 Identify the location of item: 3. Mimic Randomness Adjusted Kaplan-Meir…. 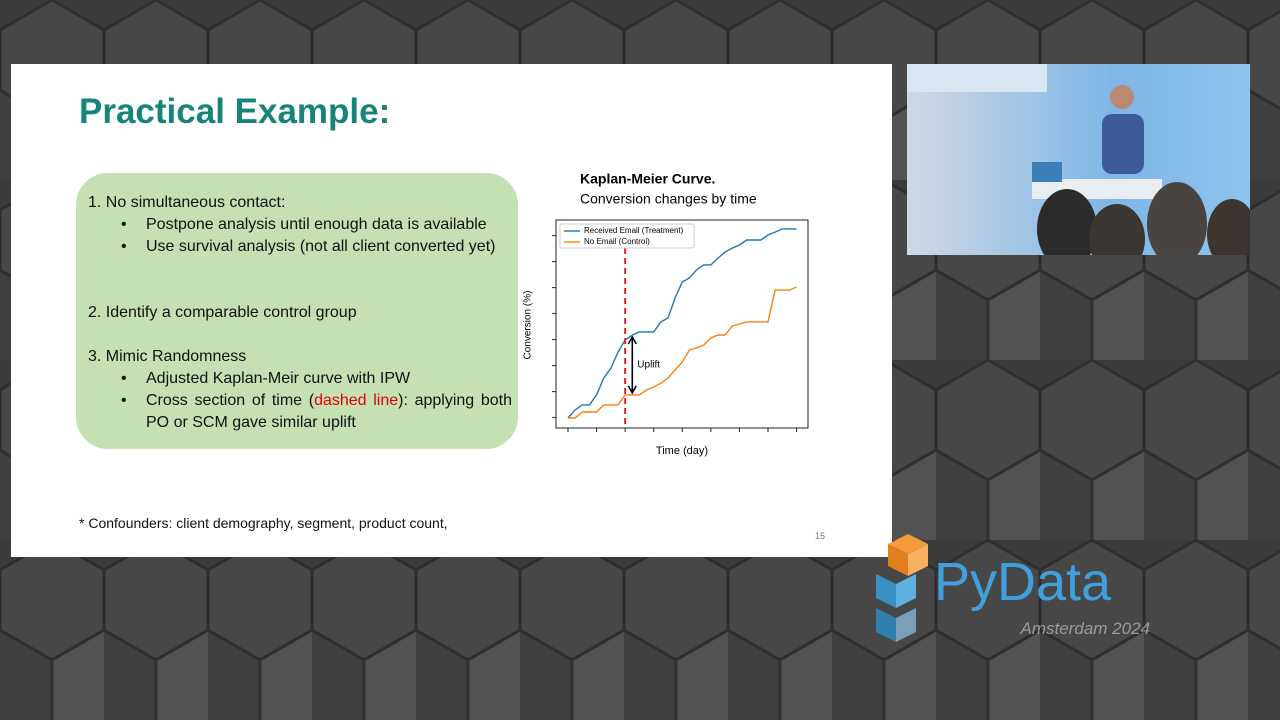
(300, 390).